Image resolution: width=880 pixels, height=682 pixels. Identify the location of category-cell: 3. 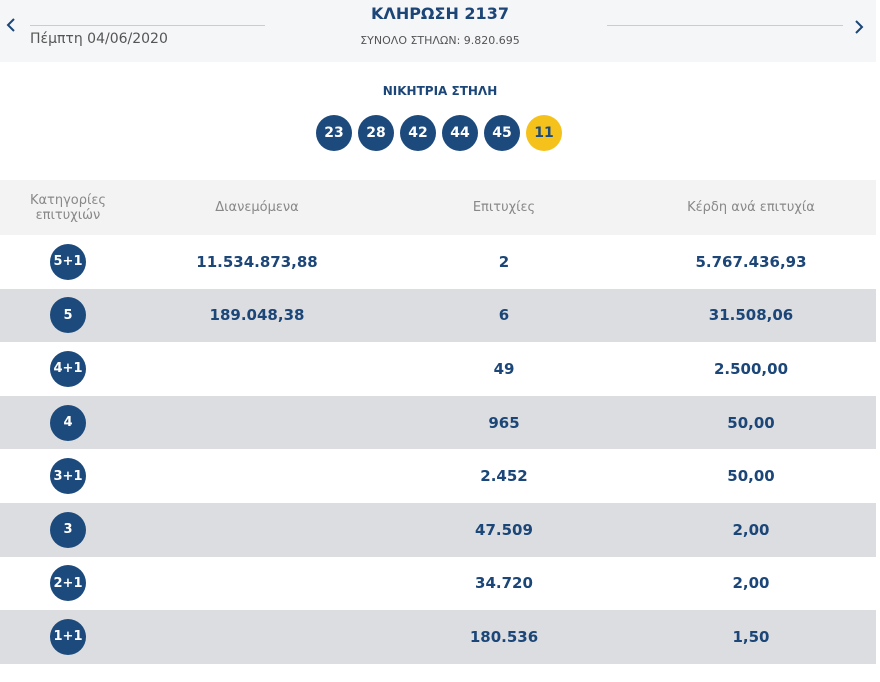
(94, 530).